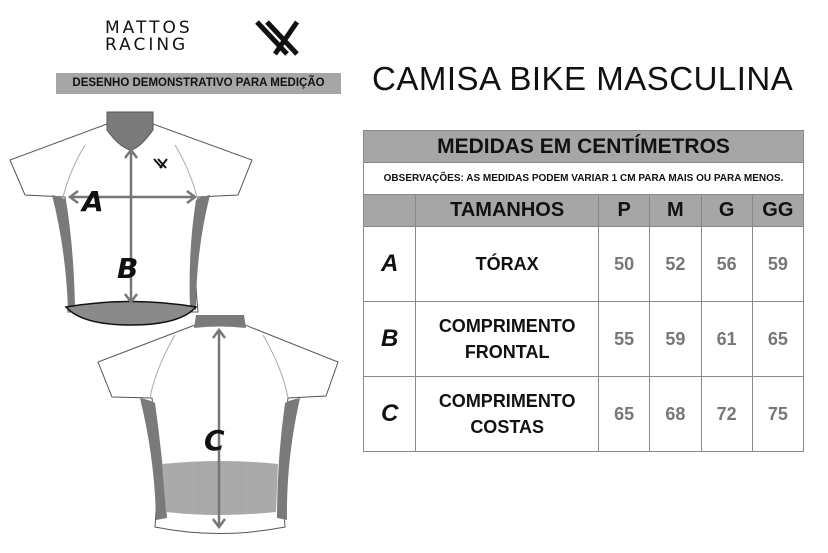 The image size is (828, 553). I want to click on label-a: A, so click(92, 201).